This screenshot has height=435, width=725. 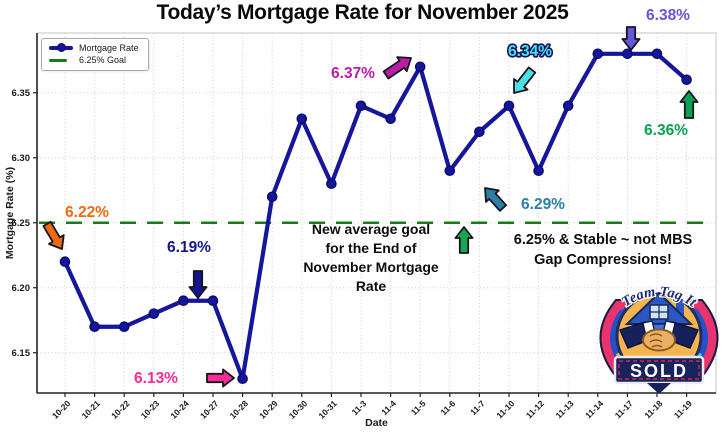 I want to click on legend-item-goal: 6.25% Goal, so click(x=94, y=60).